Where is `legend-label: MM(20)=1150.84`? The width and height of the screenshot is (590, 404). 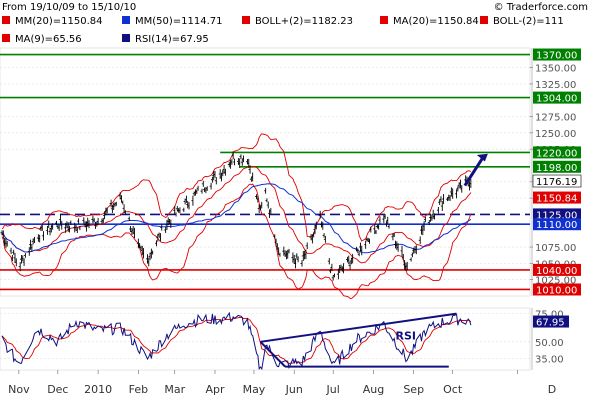 legend-label: MM(20)=1150.84 is located at coordinates (59, 21).